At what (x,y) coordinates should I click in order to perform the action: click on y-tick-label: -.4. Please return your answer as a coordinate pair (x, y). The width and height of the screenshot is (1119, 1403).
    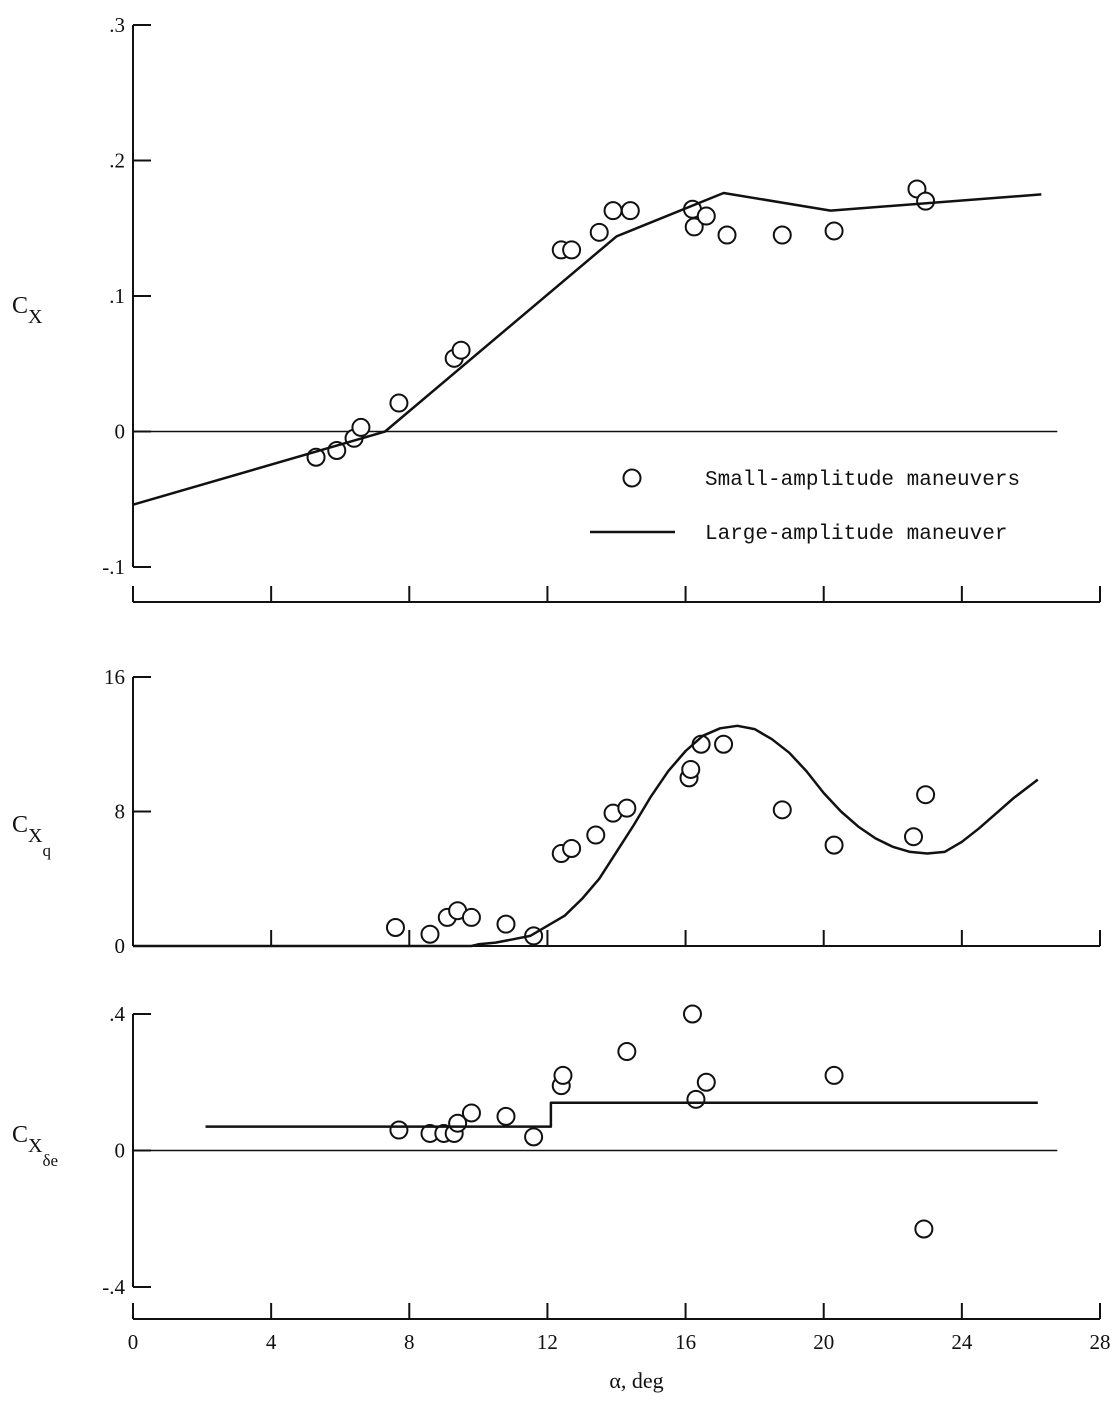
    Looking at the image, I should click on (113, 1287).